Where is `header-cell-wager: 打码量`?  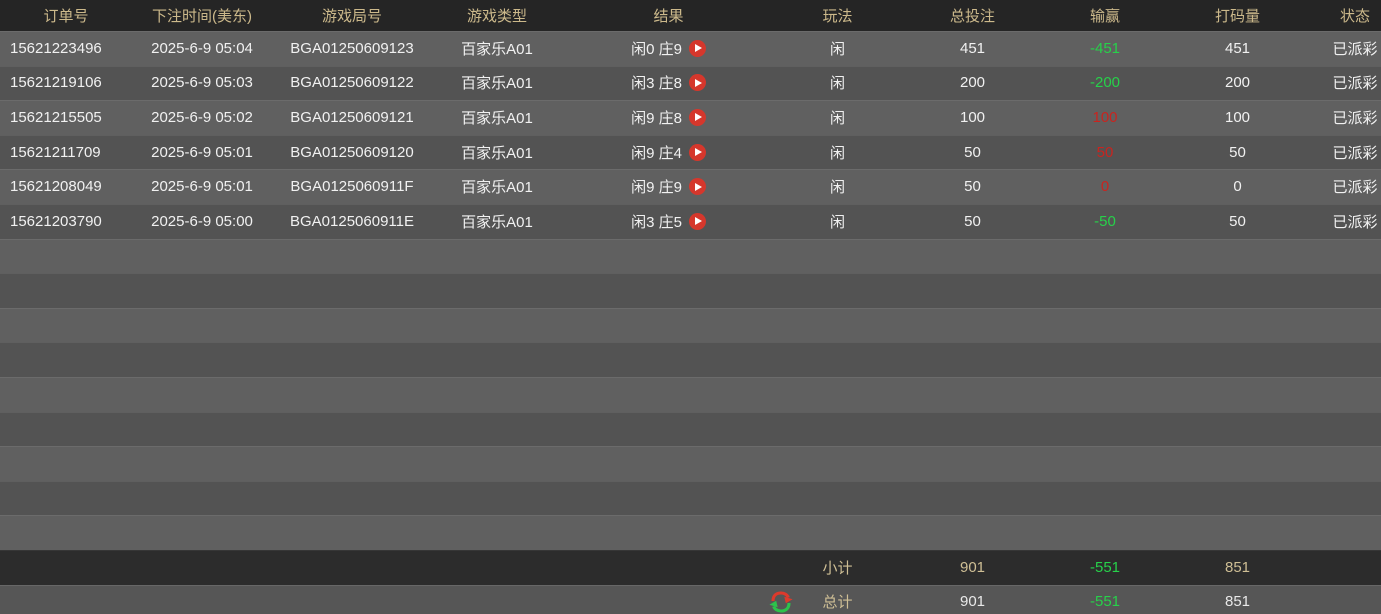 header-cell-wager: 打码量 is located at coordinates (1237, 16).